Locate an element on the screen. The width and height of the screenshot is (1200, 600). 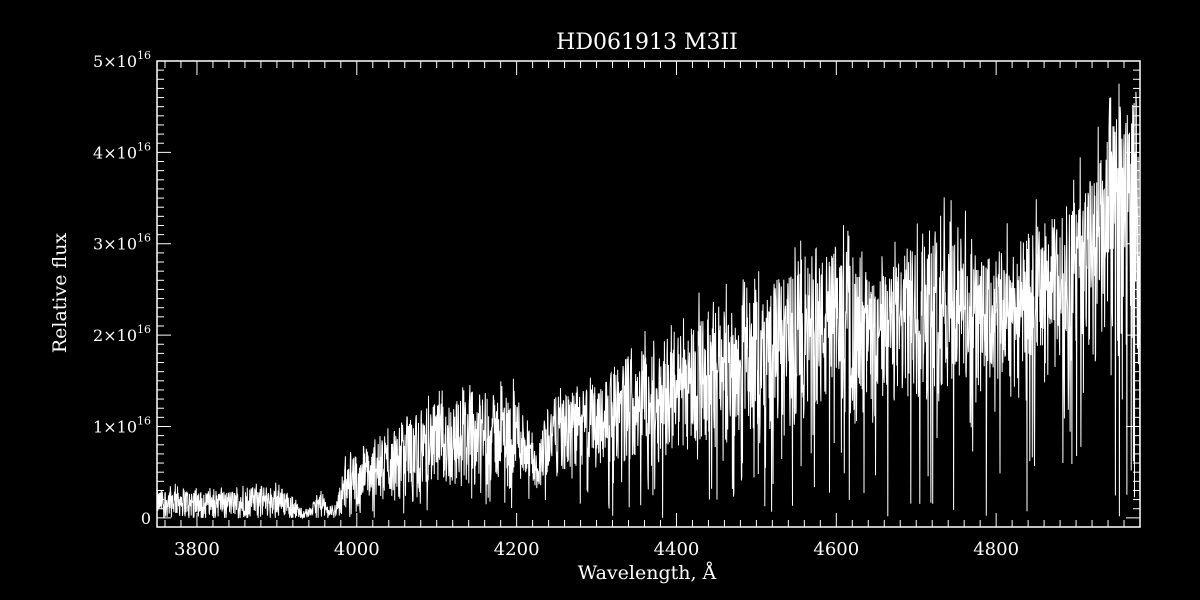
x-tick-label: 4000 is located at coordinates (357, 549).